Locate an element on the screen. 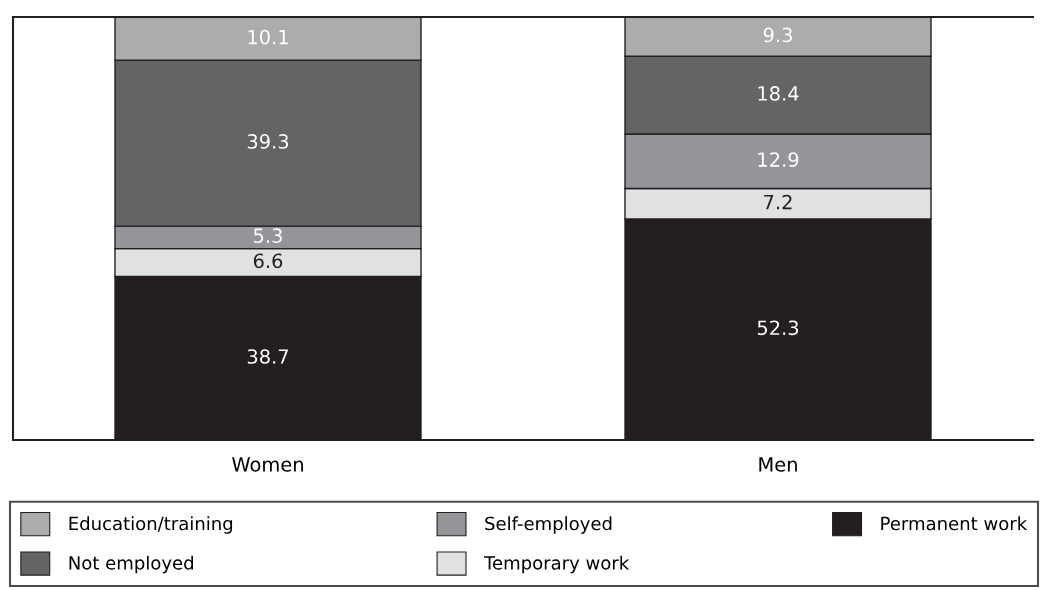 This screenshot has width=1042, height=590. legend-label: Self-employed is located at coordinates (548, 525).